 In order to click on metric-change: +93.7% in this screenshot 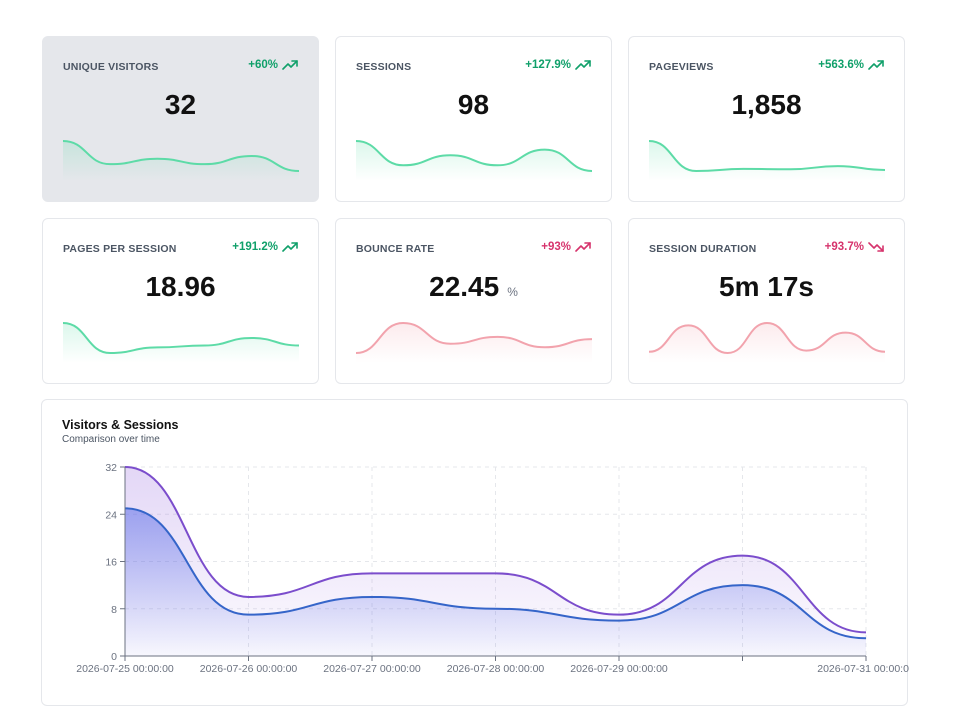, I will do `click(854, 247)`.